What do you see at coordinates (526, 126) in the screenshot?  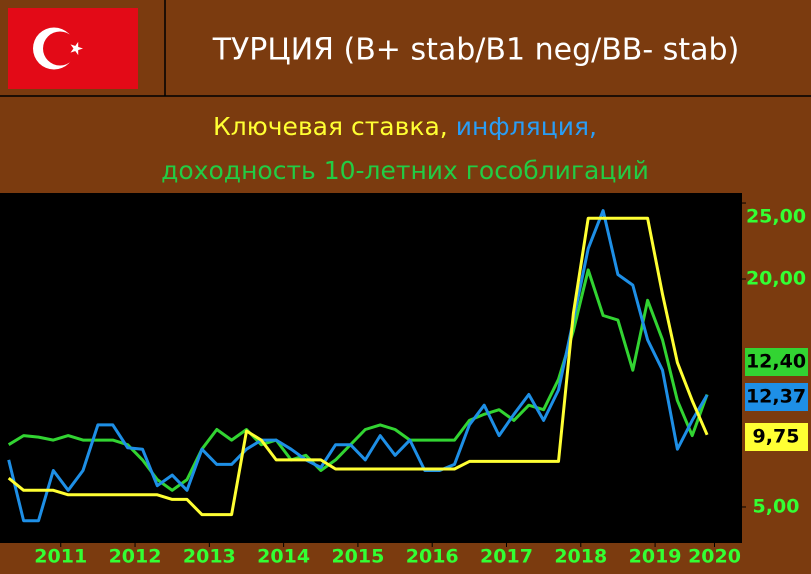 I see `legend-entry: инфляция,` at bounding box center [526, 126].